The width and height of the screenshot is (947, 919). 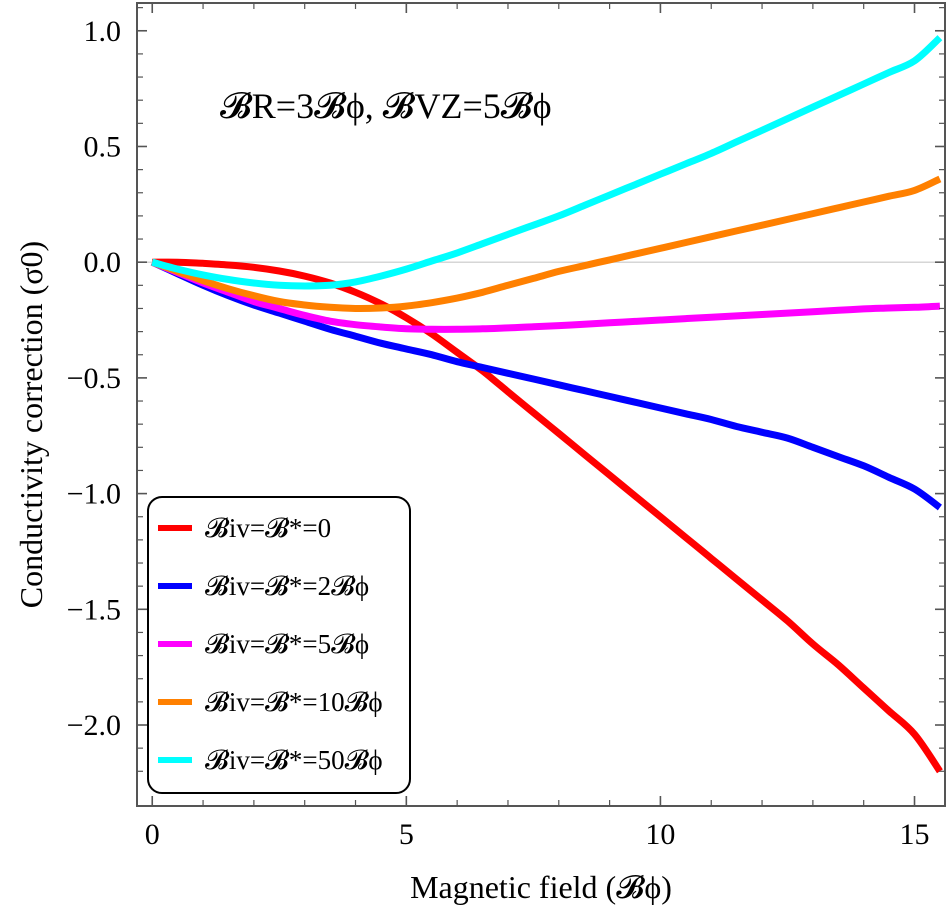 I want to click on legend-entry-label: 𝓑iv=𝓑*=2𝓑ϕ, so click(x=287, y=586).